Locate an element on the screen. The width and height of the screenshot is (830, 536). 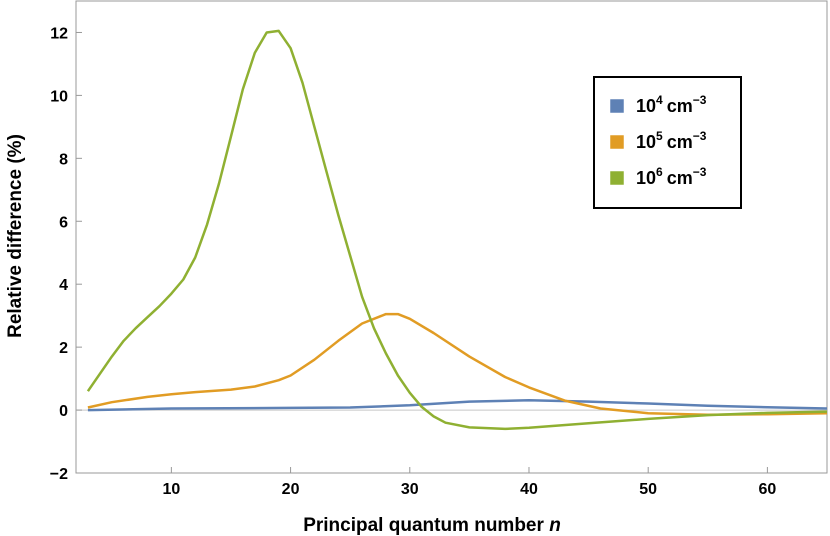
x-tick-label: 20 is located at coordinates (291, 489).